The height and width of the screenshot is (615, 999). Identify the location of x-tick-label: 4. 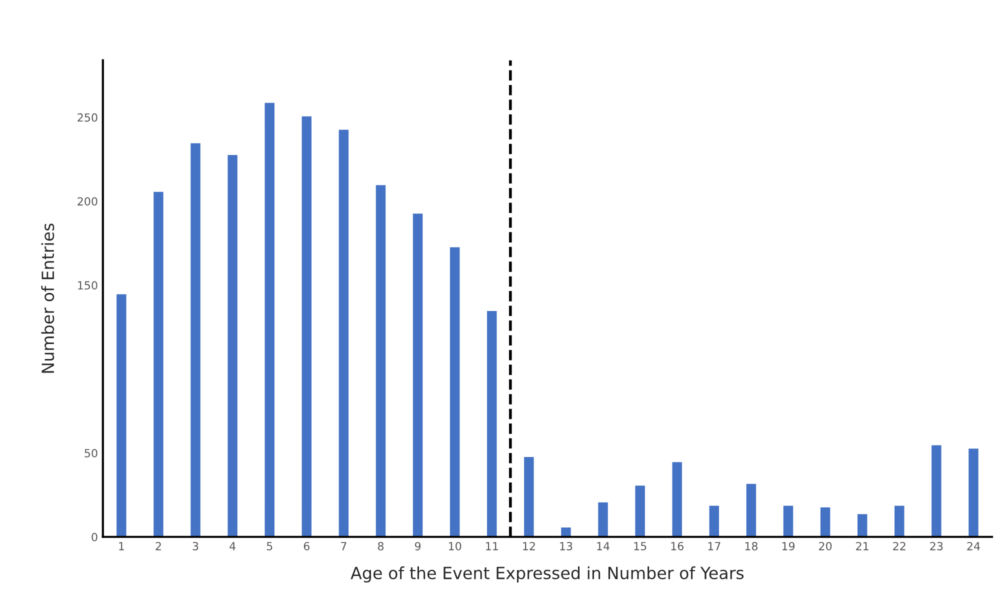
(233, 546).